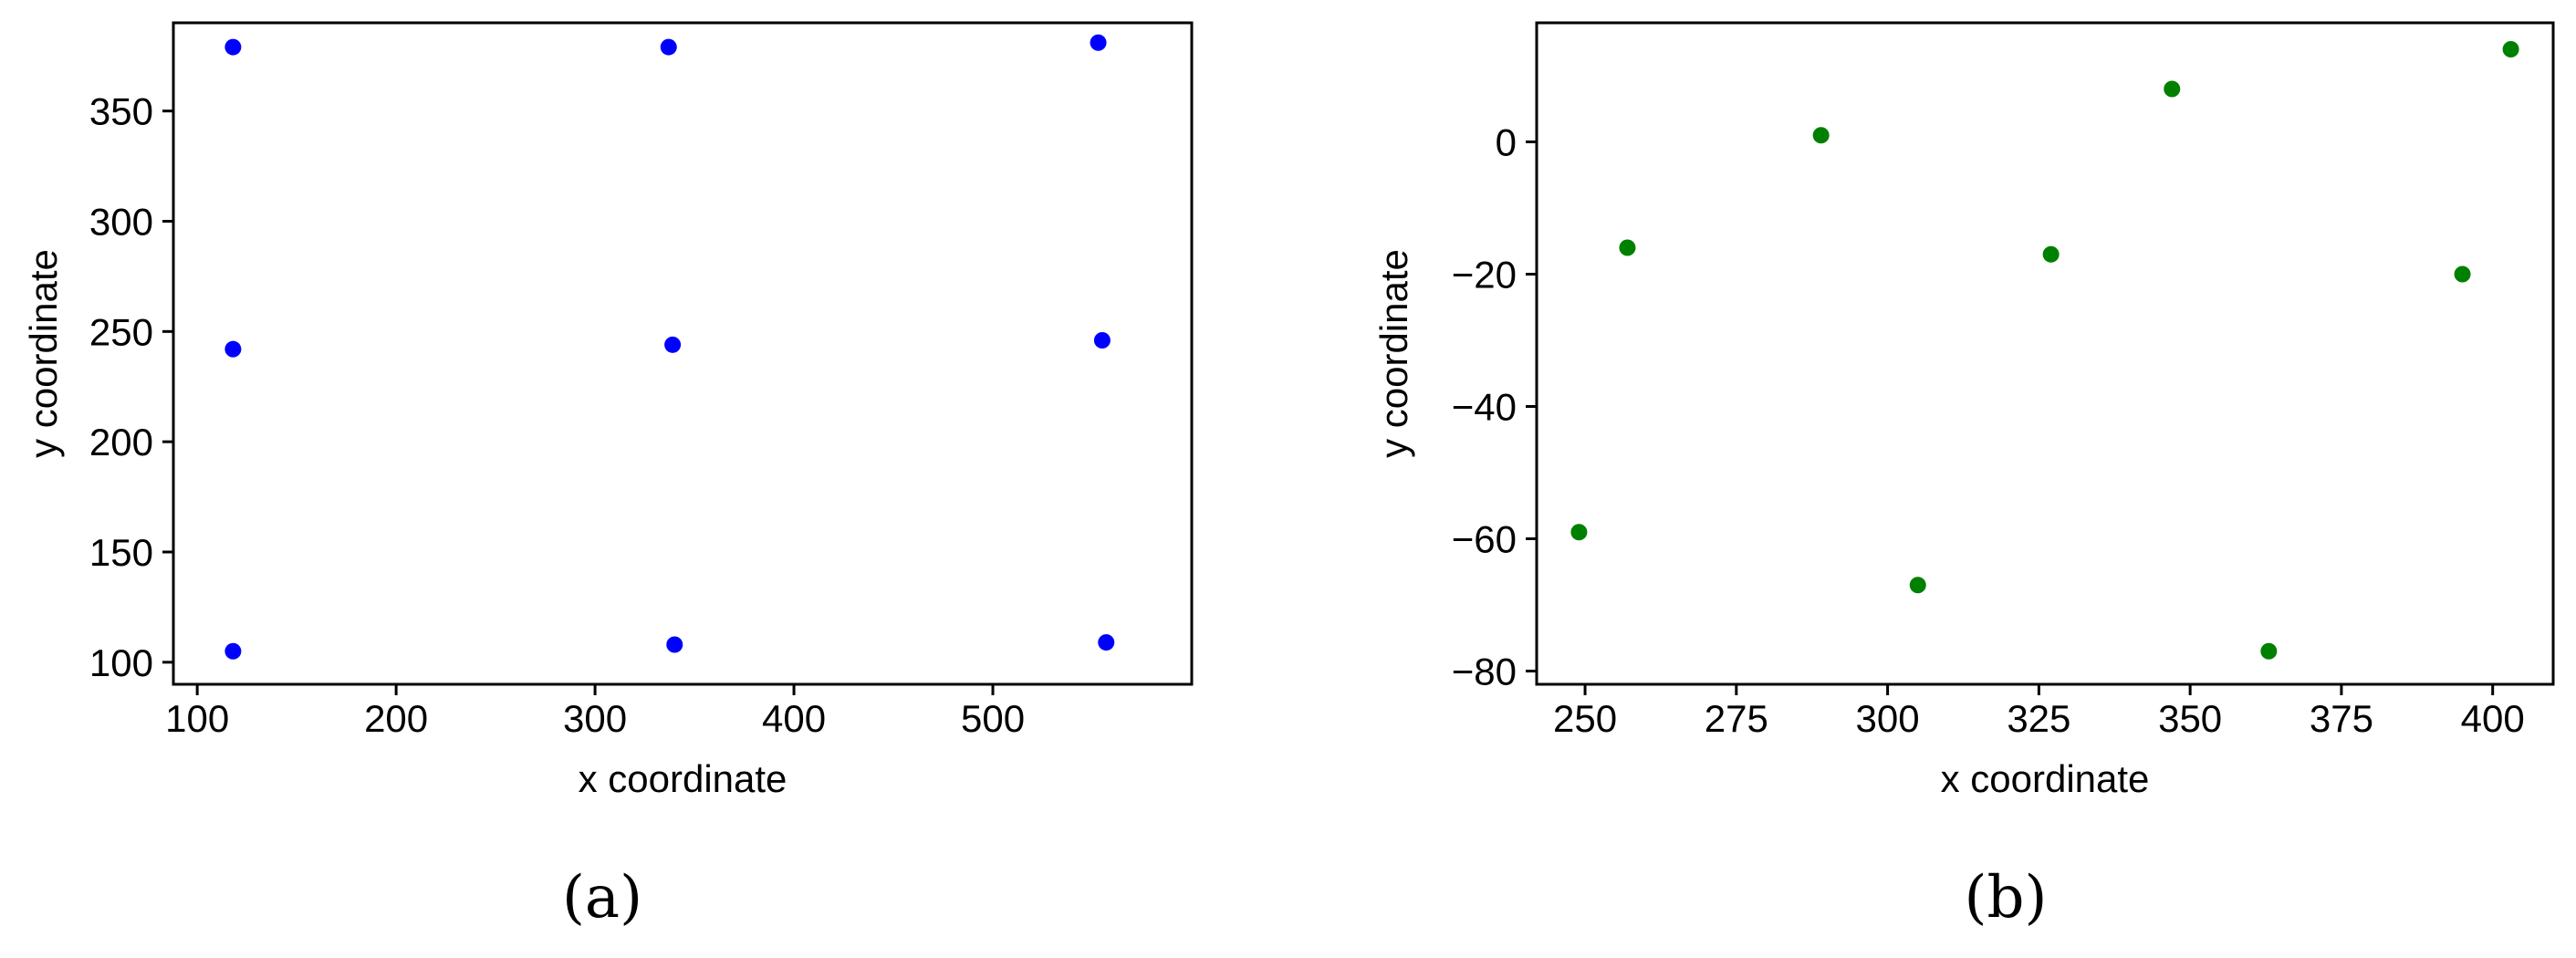  I want to click on y-tick-label-a-4: 300, so click(121, 222).